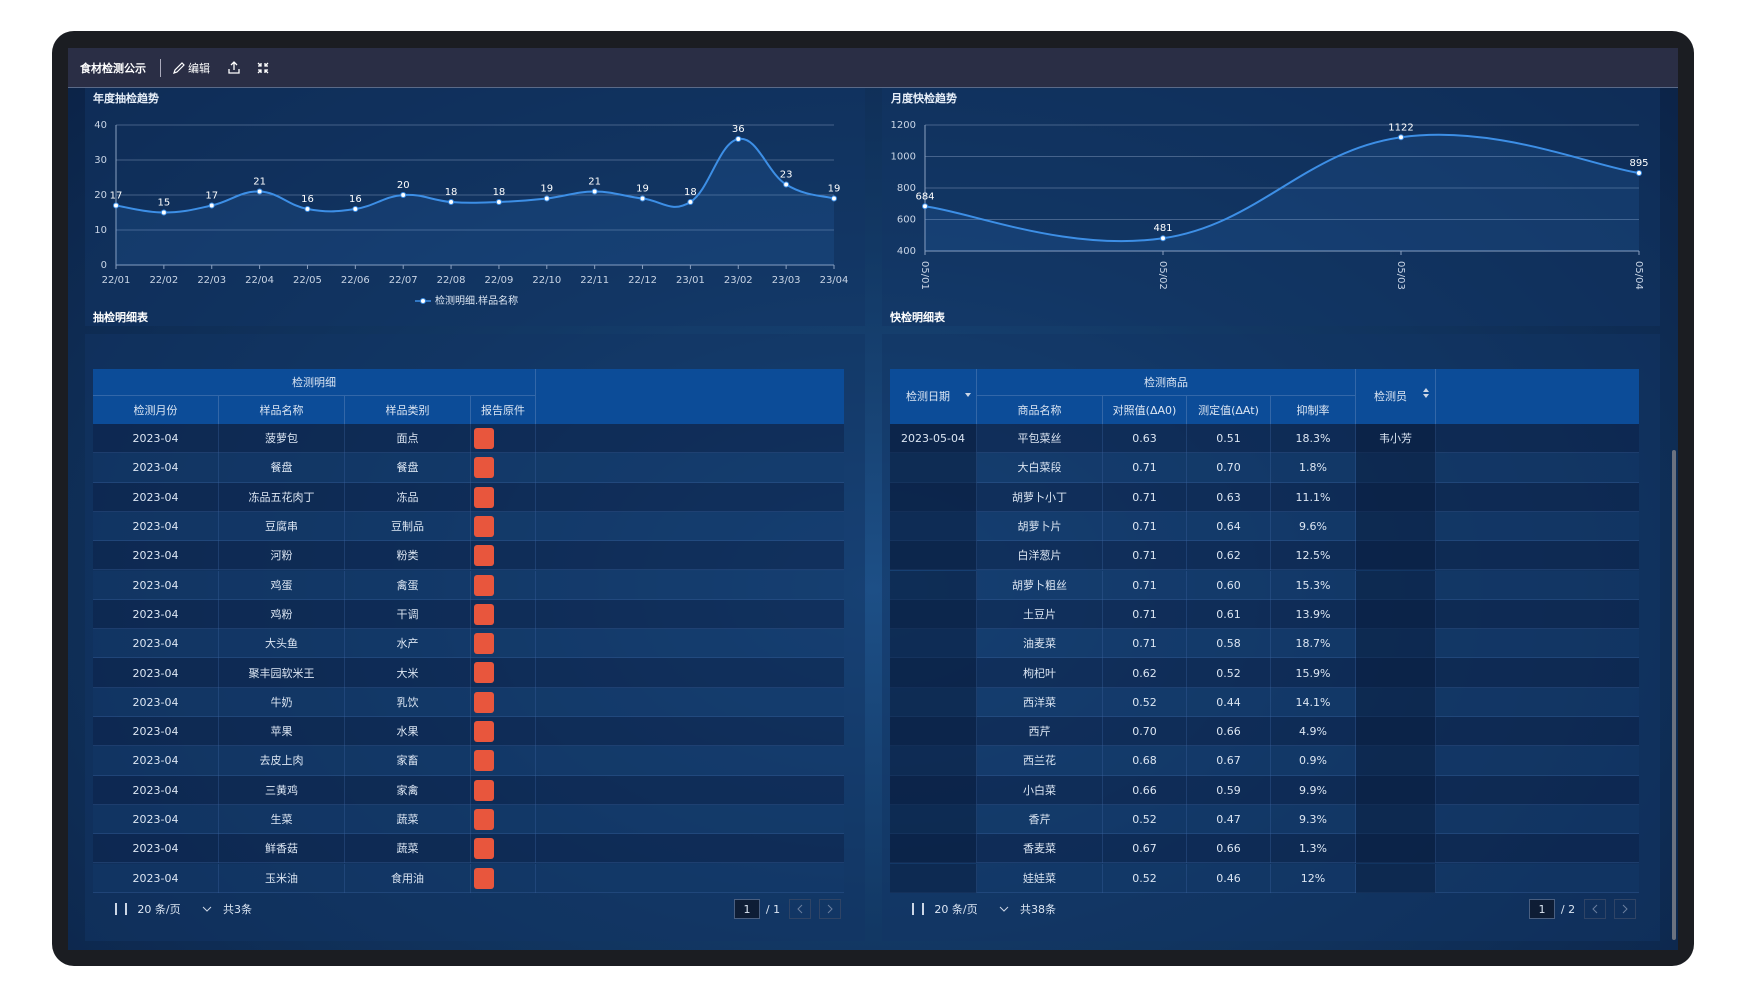 The width and height of the screenshot is (1737, 994). Describe the element at coordinates (113, 68) in the screenshot. I see `page-title: 食材检测公示` at that location.